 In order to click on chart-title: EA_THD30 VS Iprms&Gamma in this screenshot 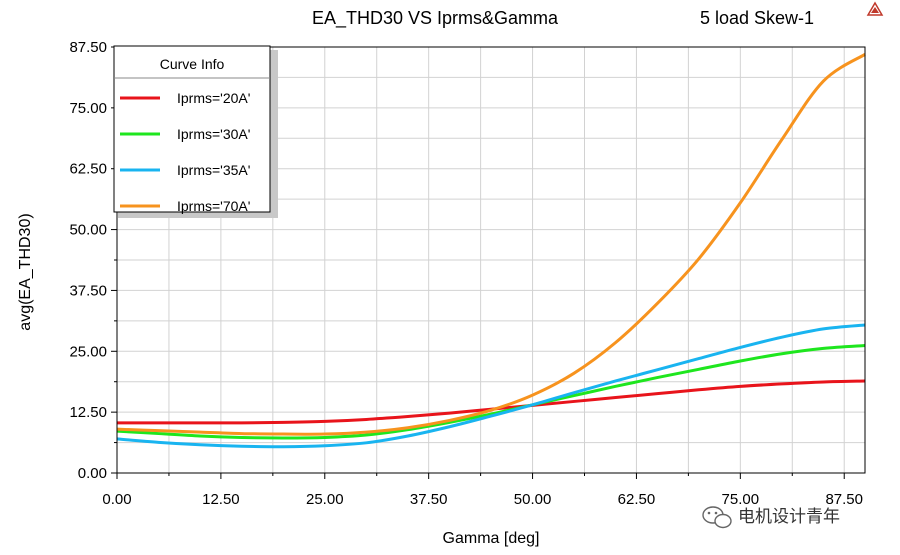, I will do `click(435, 18)`.